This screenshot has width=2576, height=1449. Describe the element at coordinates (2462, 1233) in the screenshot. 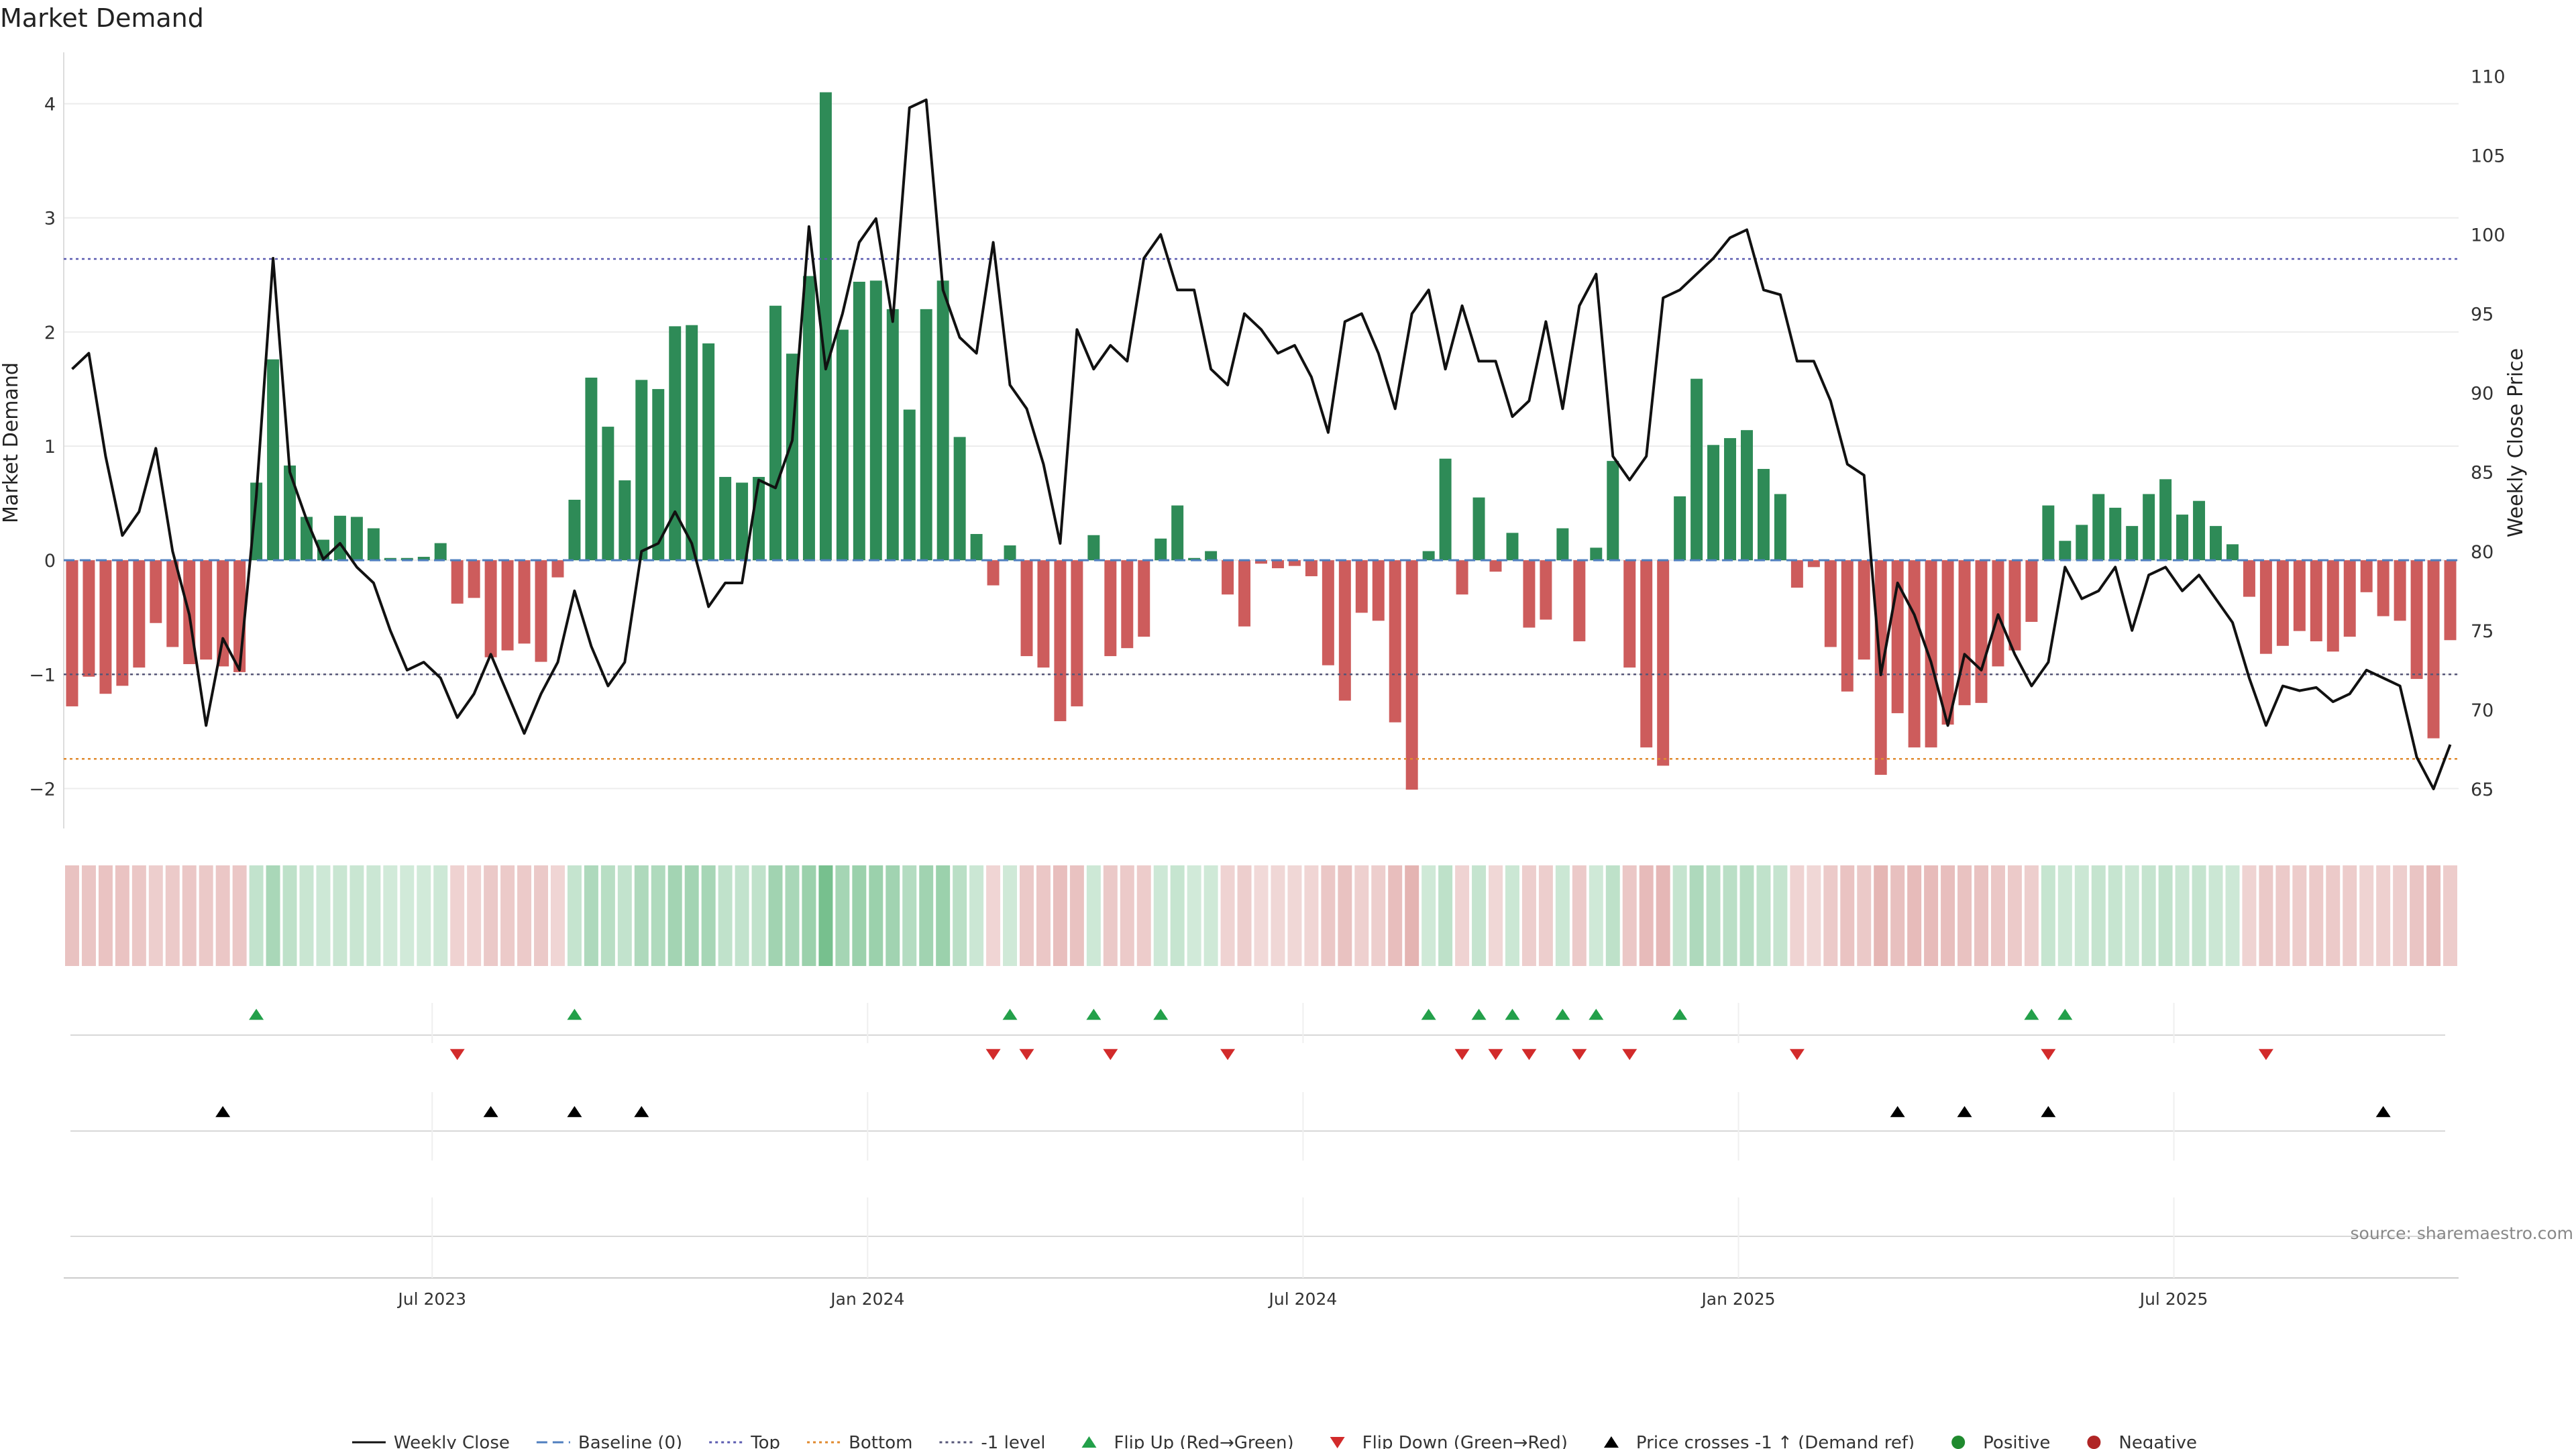

I see `source-label: source: sharemaestro.com` at that location.